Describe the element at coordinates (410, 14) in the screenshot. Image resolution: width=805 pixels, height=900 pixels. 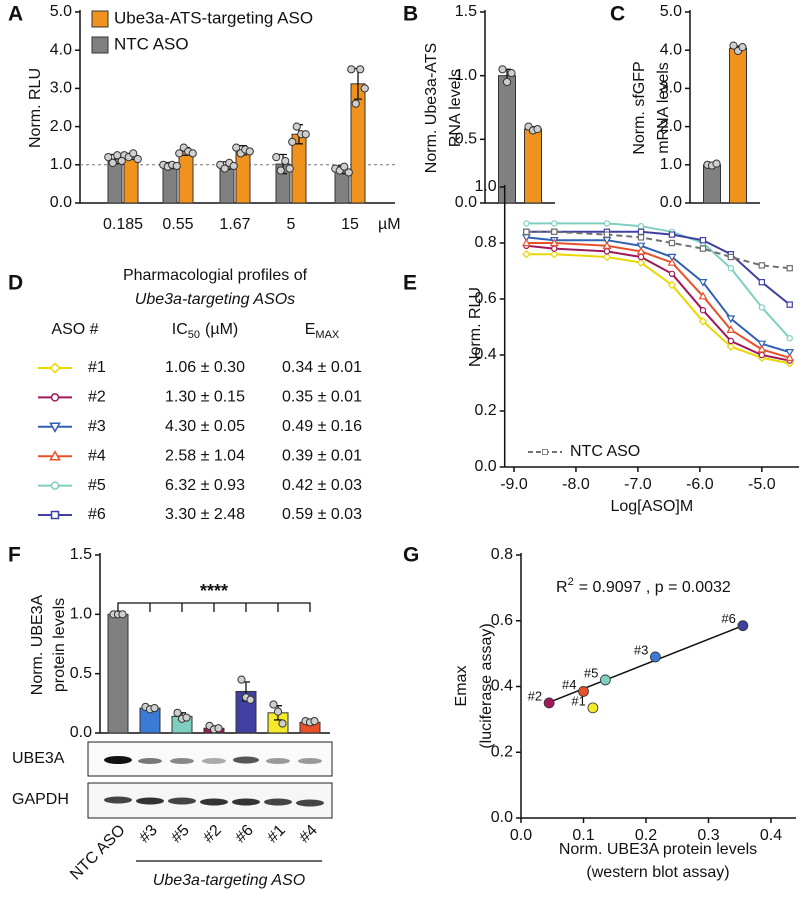
I see `panel-label: B` at that location.